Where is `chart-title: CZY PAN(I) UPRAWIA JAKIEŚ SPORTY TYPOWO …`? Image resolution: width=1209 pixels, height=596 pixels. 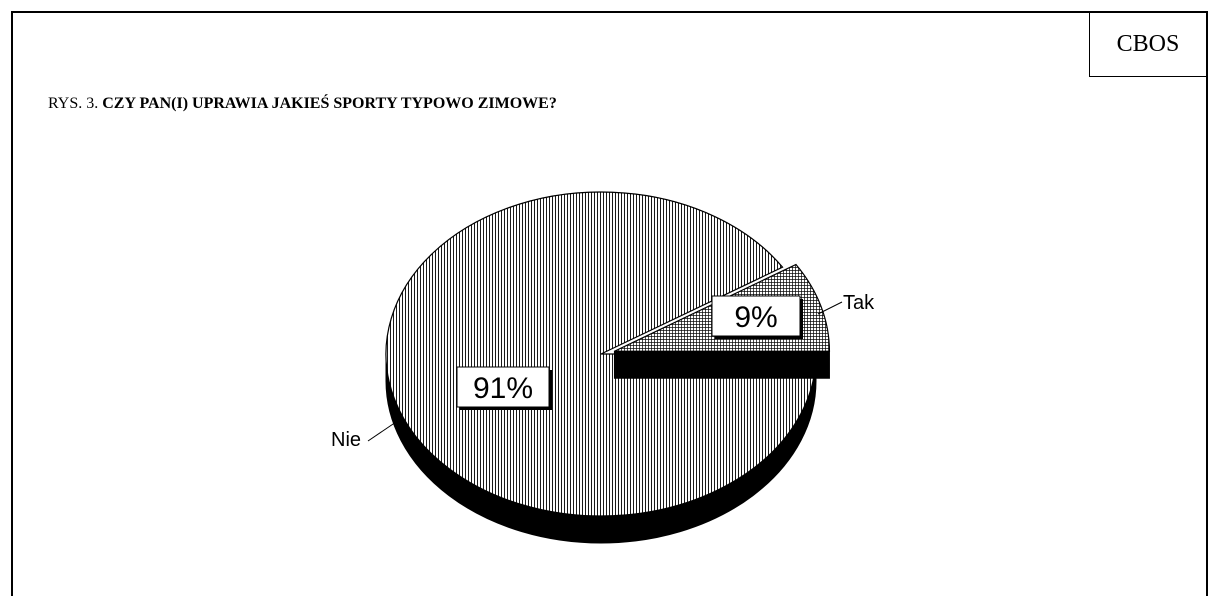 chart-title: CZY PAN(I) UPRAWIA JAKIEŚ SPORTY TYPOWO … is located at coordinates (329, 103).